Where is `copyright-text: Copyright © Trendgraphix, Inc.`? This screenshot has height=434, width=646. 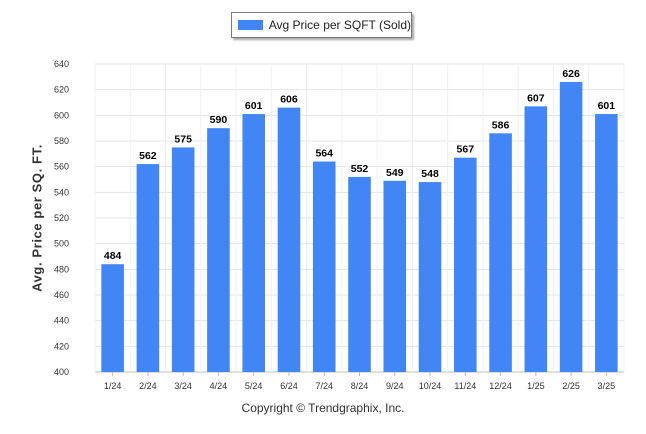
copyright-text: Copyright © Trendgraphix, Inc. is located at coordinates (323, 408).